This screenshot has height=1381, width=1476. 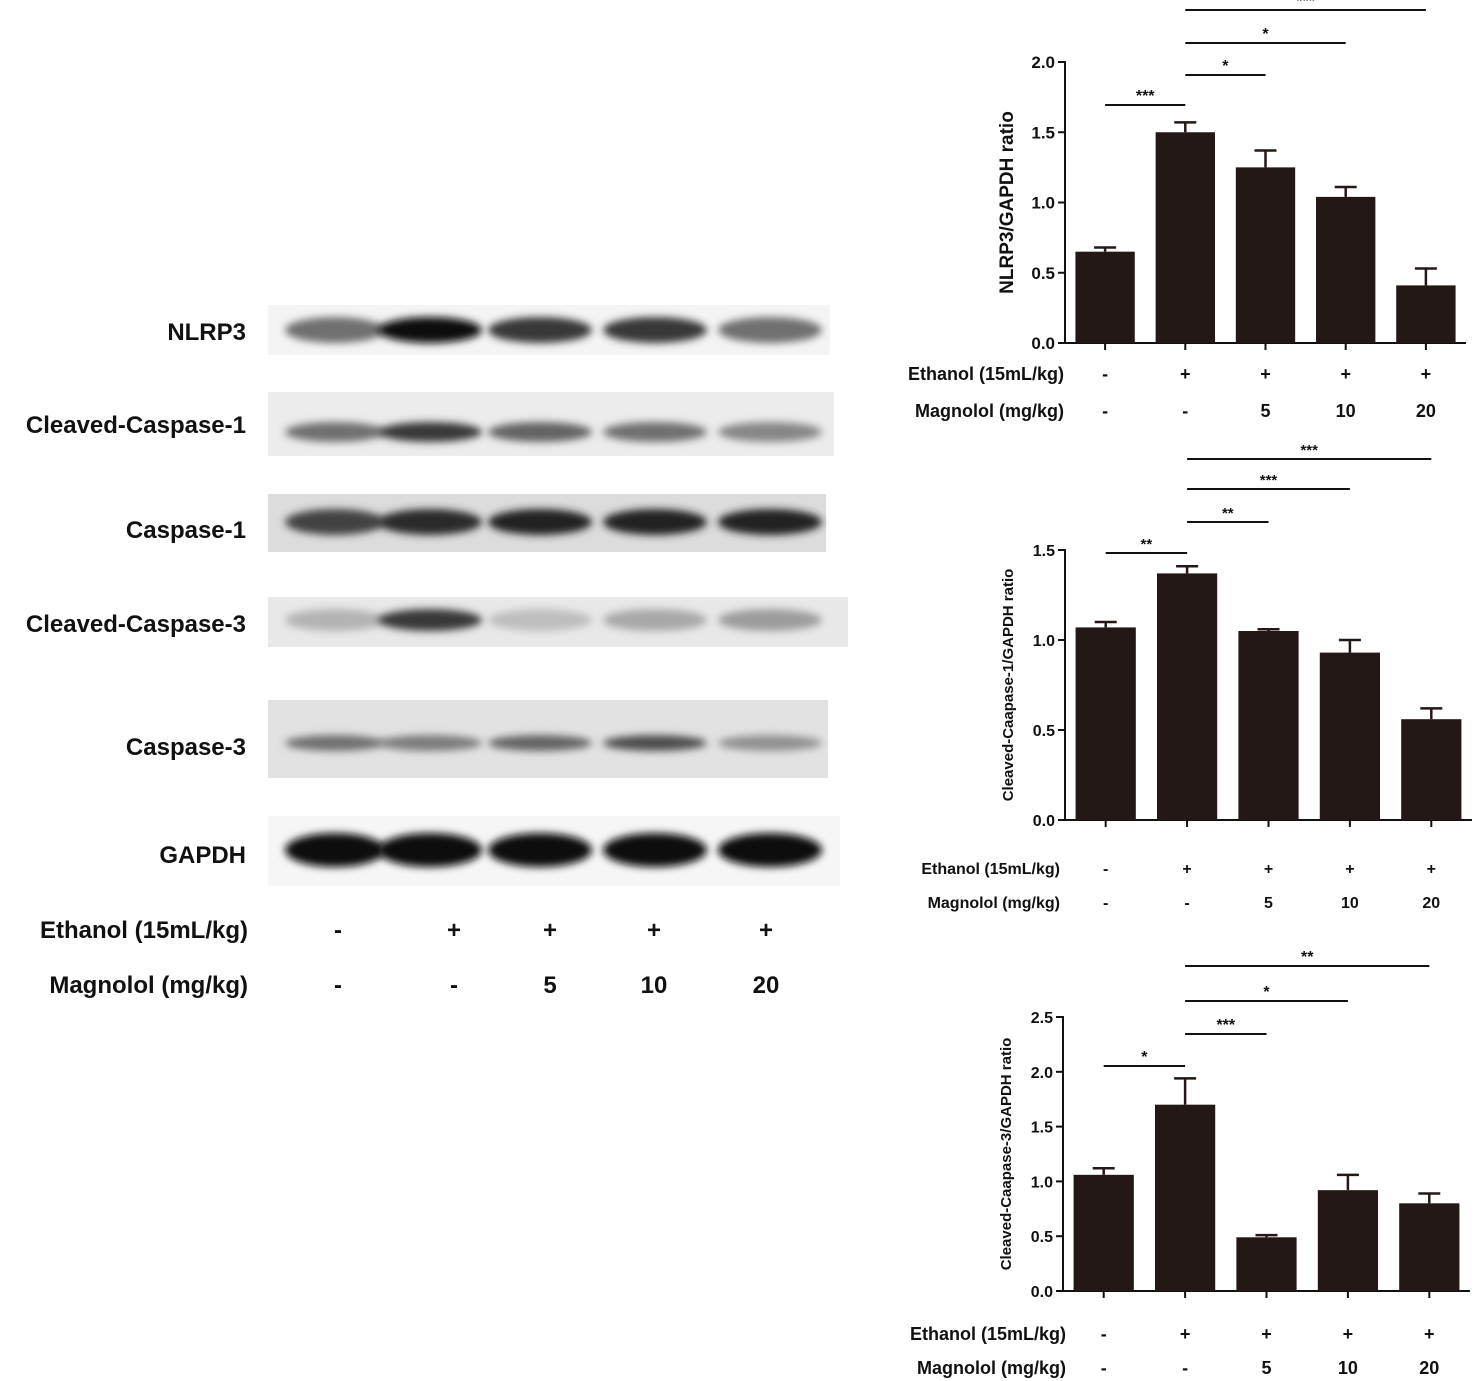 What do you see at coordinates (549, 985) in the screenshot?
I see `blot-condition-value: 5` at bounding box center [549, 985].